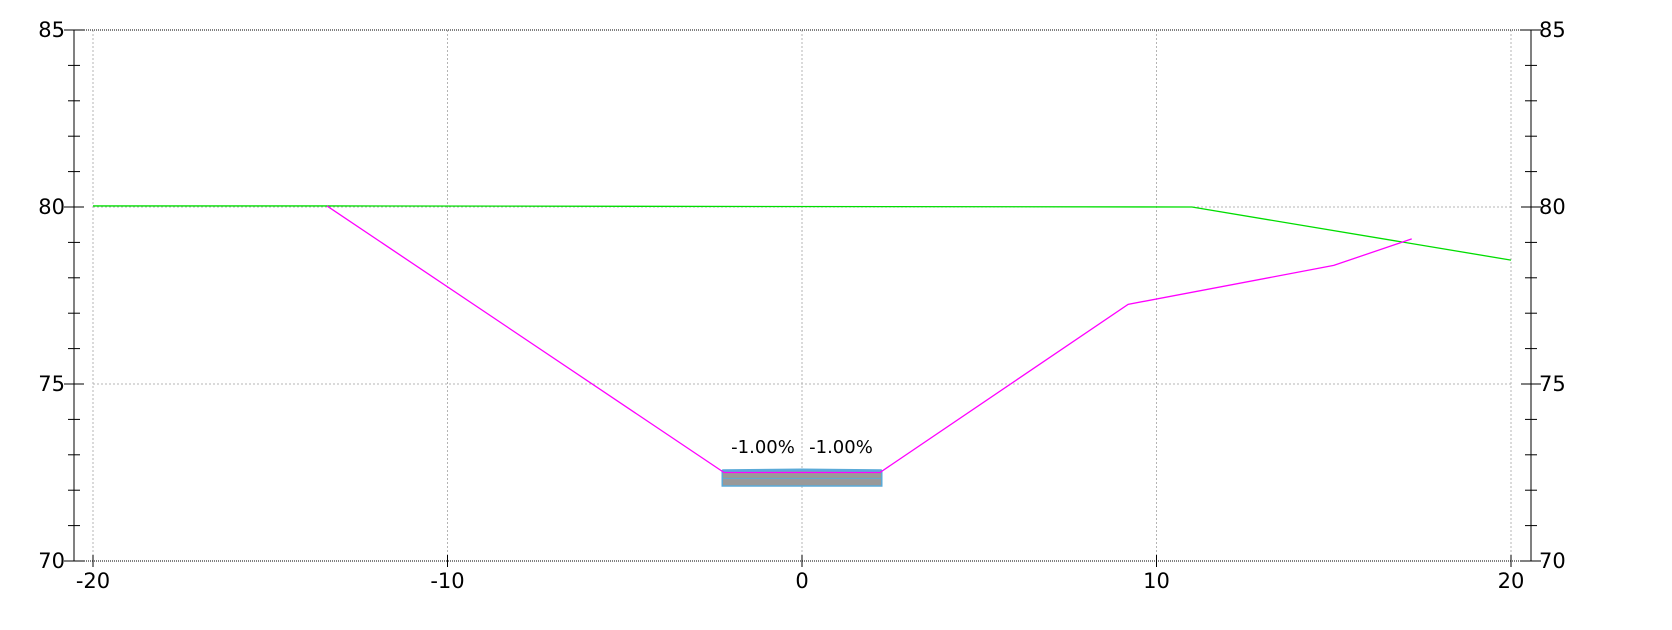  What do you see at coordinates (93, 581) in the screenshot?
I see `x-tick-label: -20` at bounding box center [93, 581].